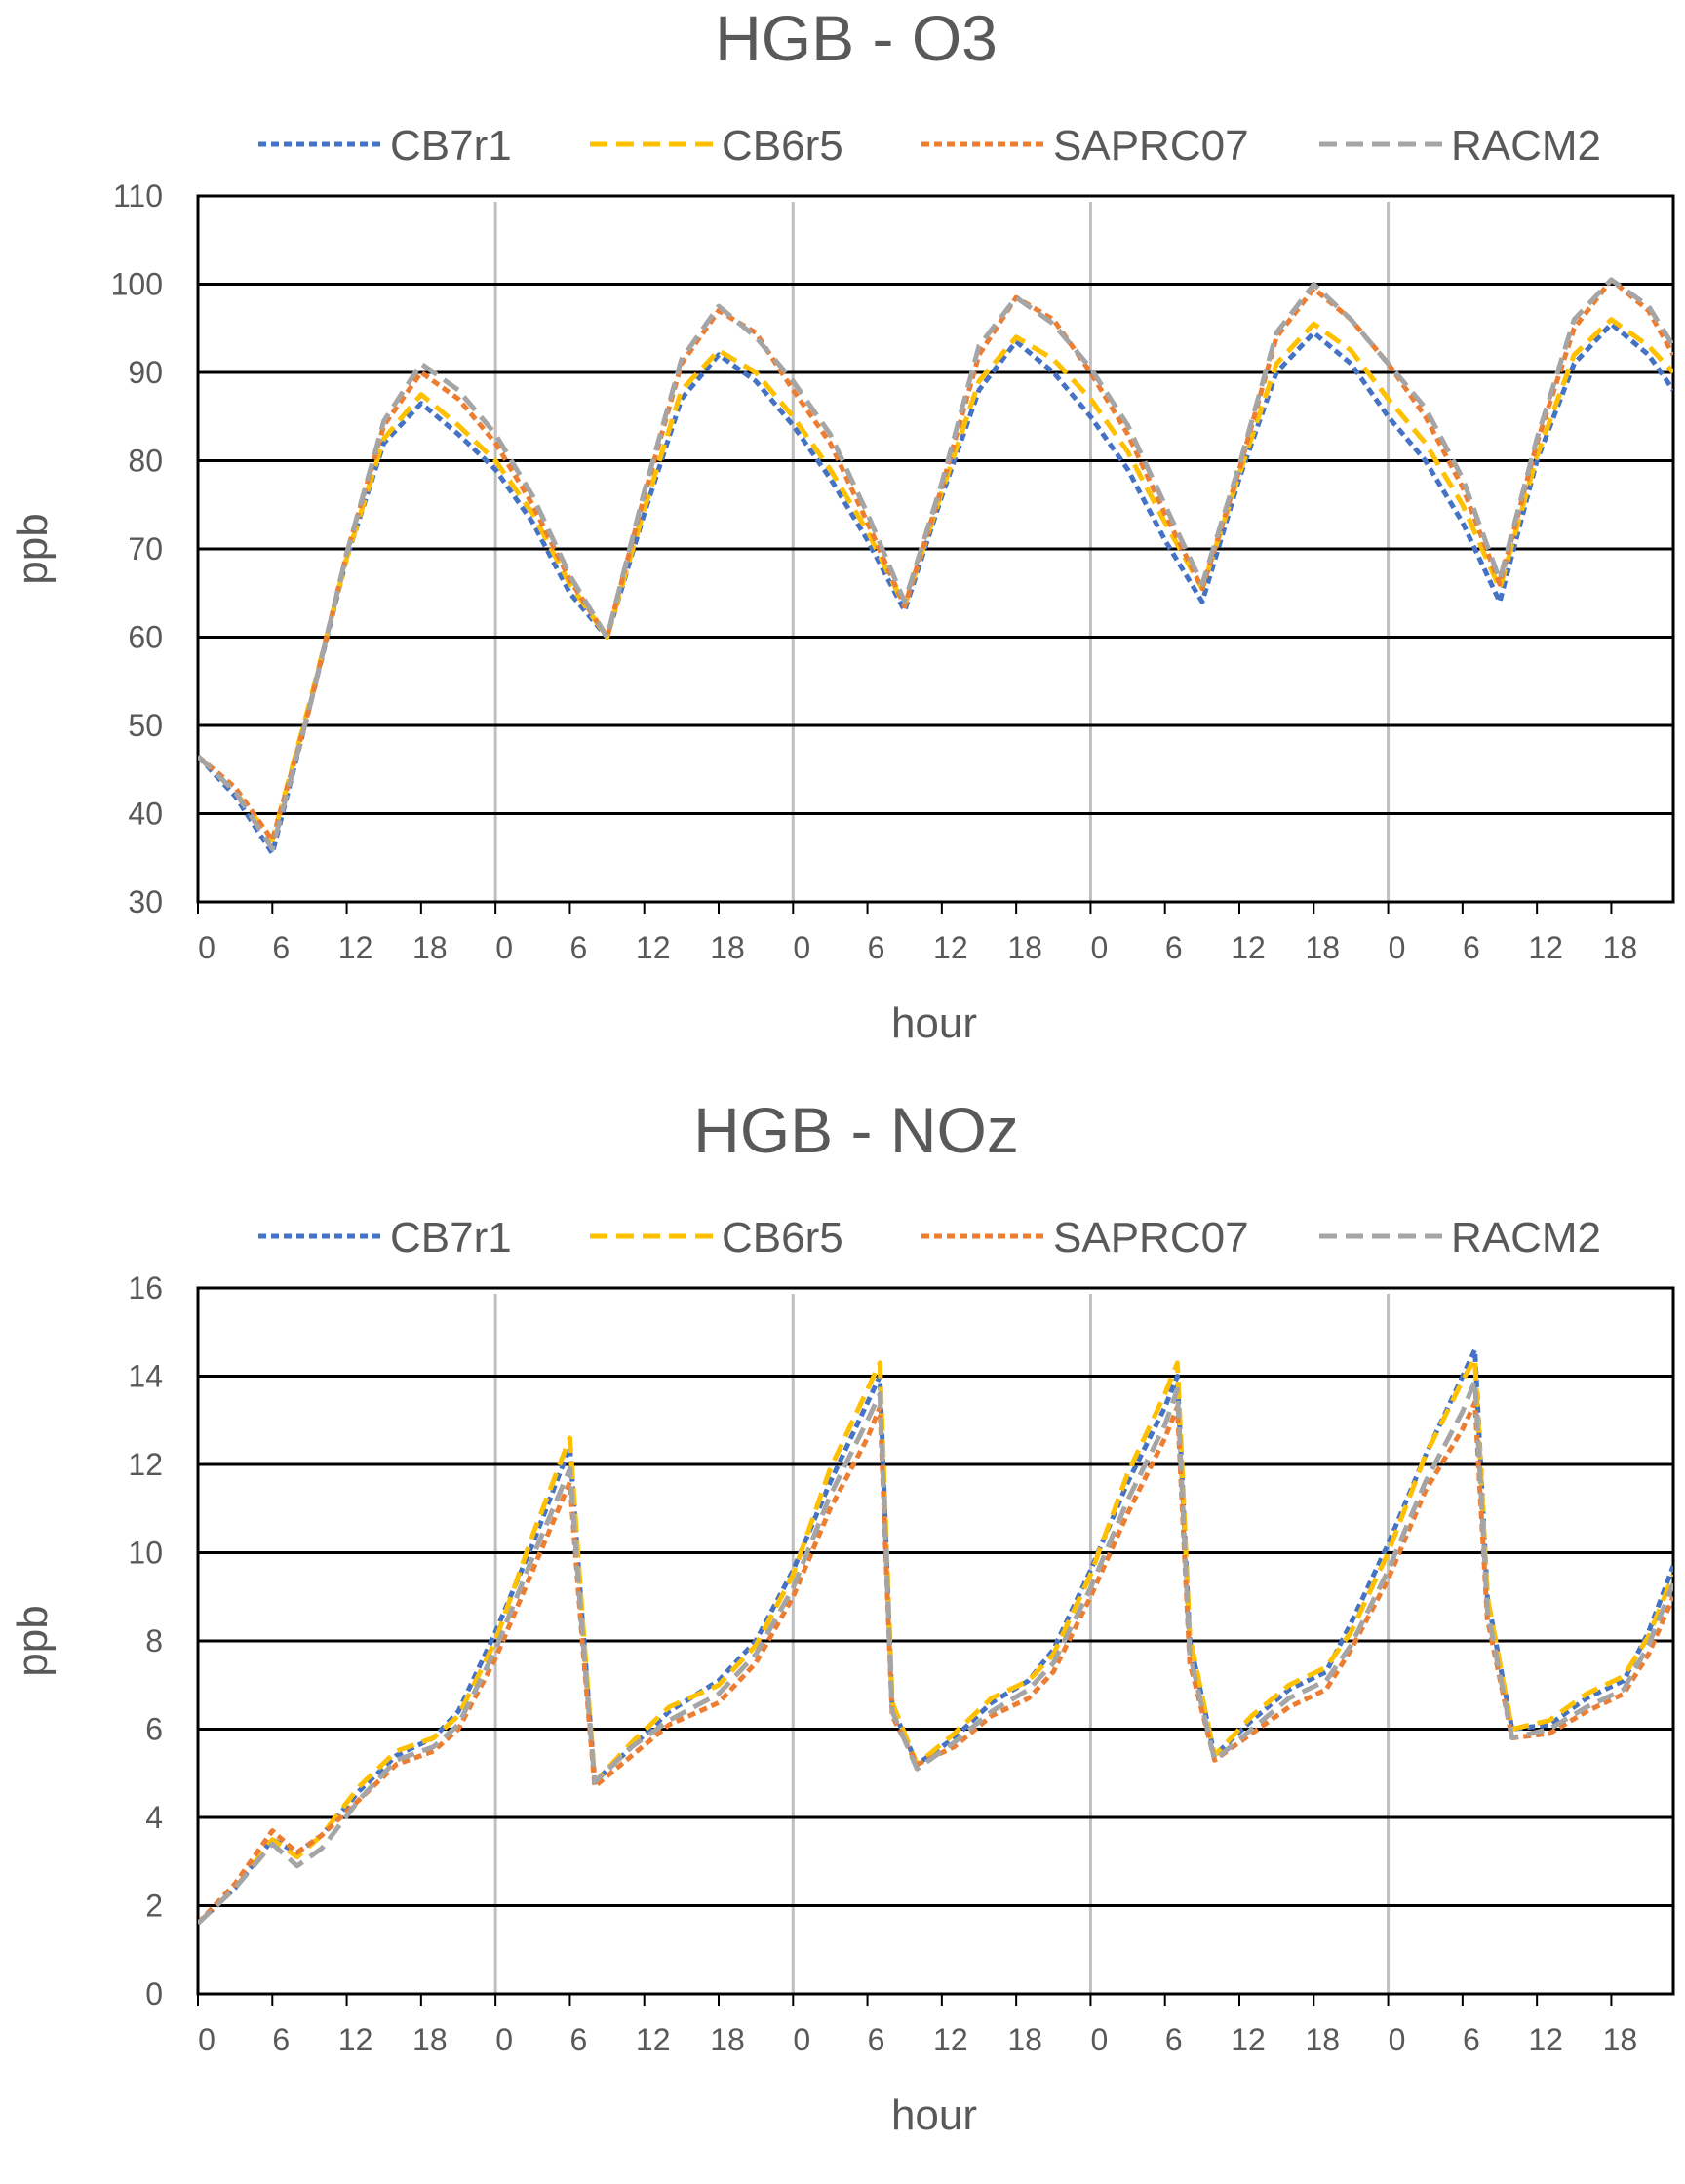  Describe the element at coordinates (154, 1640) in the screenshot. I see `noz-y-tick-label: 8` at that location.